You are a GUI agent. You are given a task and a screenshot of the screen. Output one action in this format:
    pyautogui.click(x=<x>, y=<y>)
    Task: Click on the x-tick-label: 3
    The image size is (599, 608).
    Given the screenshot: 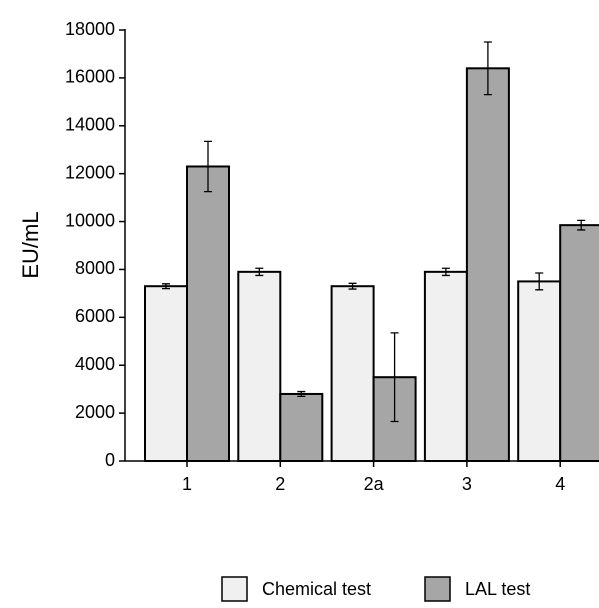 What is the action you would take?
    pyautogui.click(x=467, y=484)
    